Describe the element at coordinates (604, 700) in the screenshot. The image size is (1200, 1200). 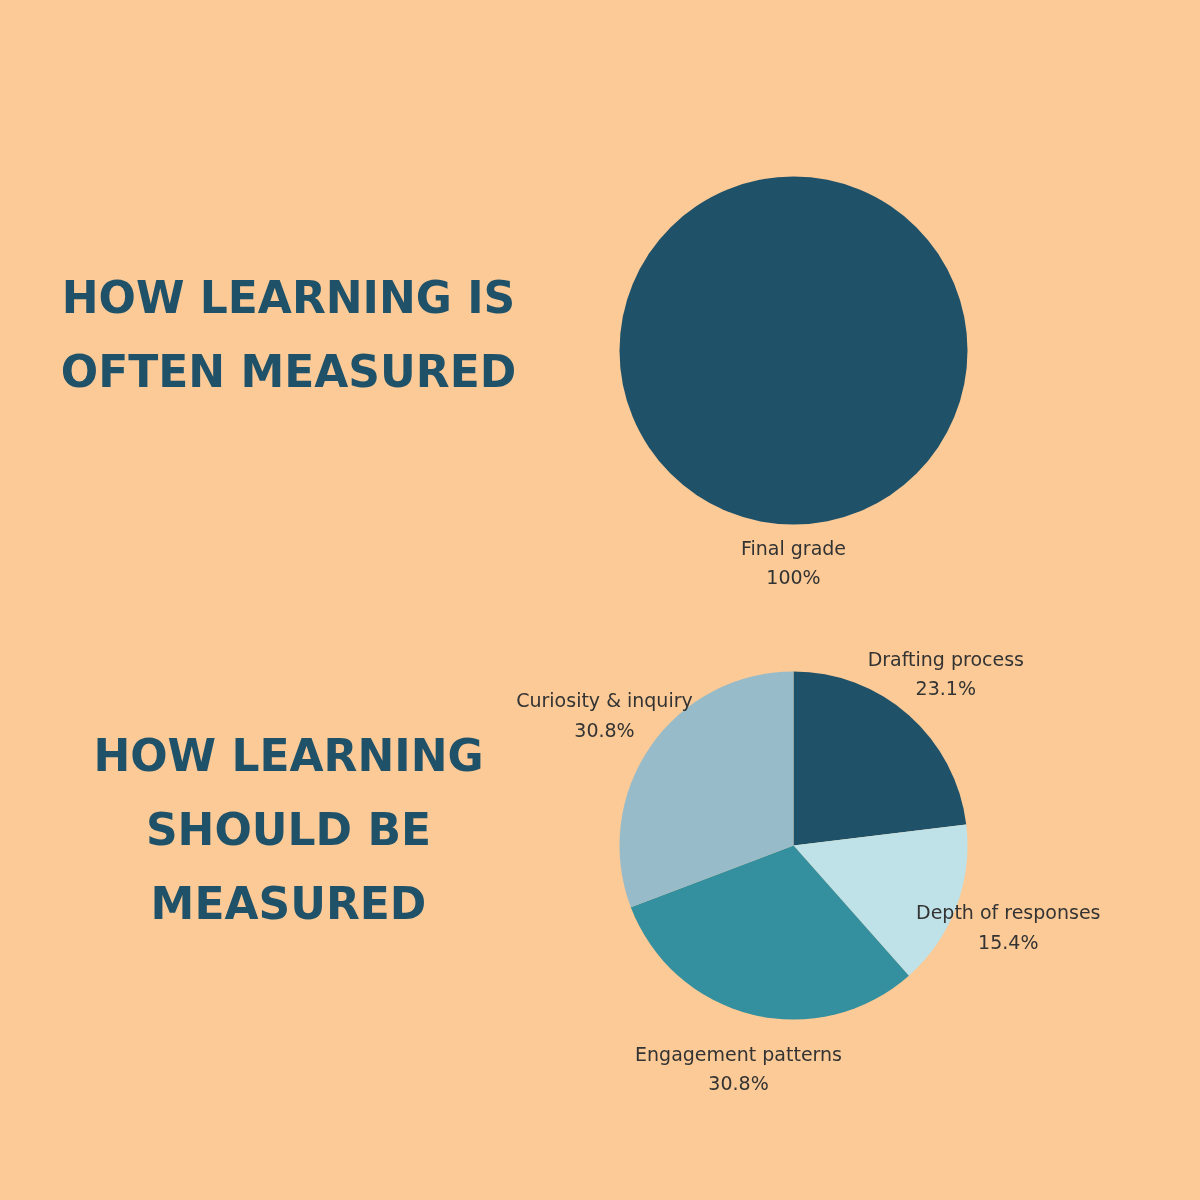
I see `slice-label: Curiosity & inquiry` at that location.